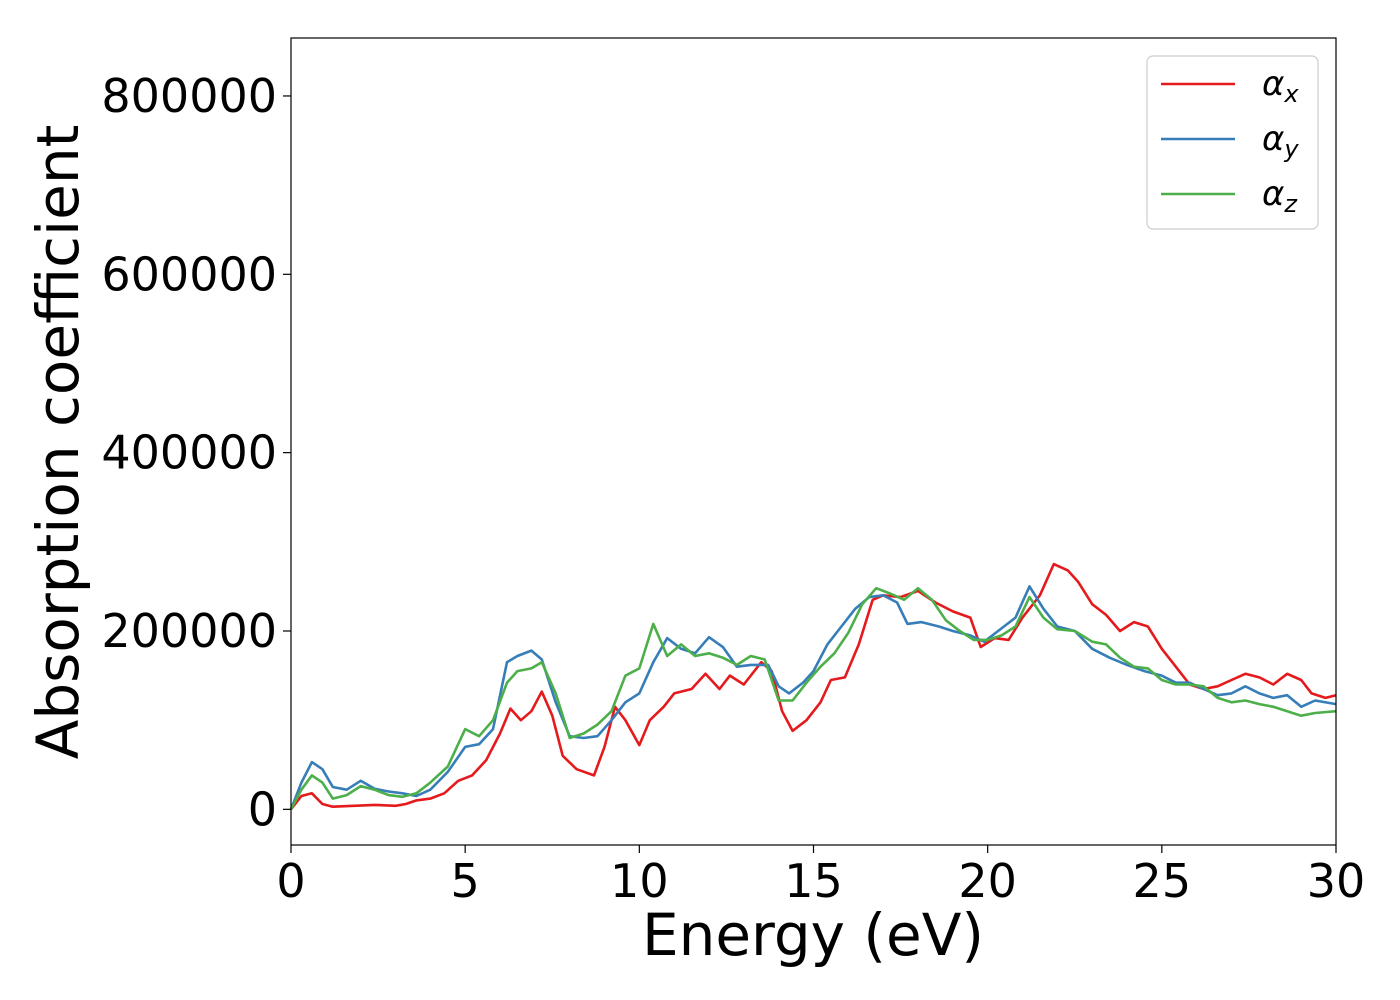 The image size is (1400, 1000). I want to click on y-tick-label: 400000, so click(189, 453).